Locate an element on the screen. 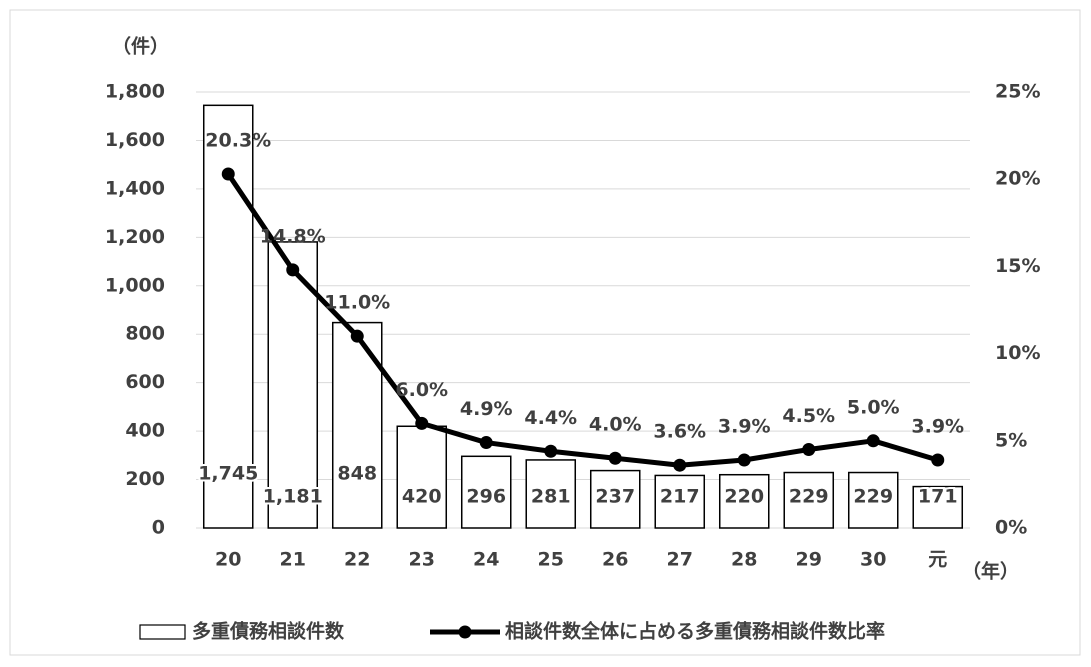  line-value-label: 4.9% is located at coordinates (486, 409).